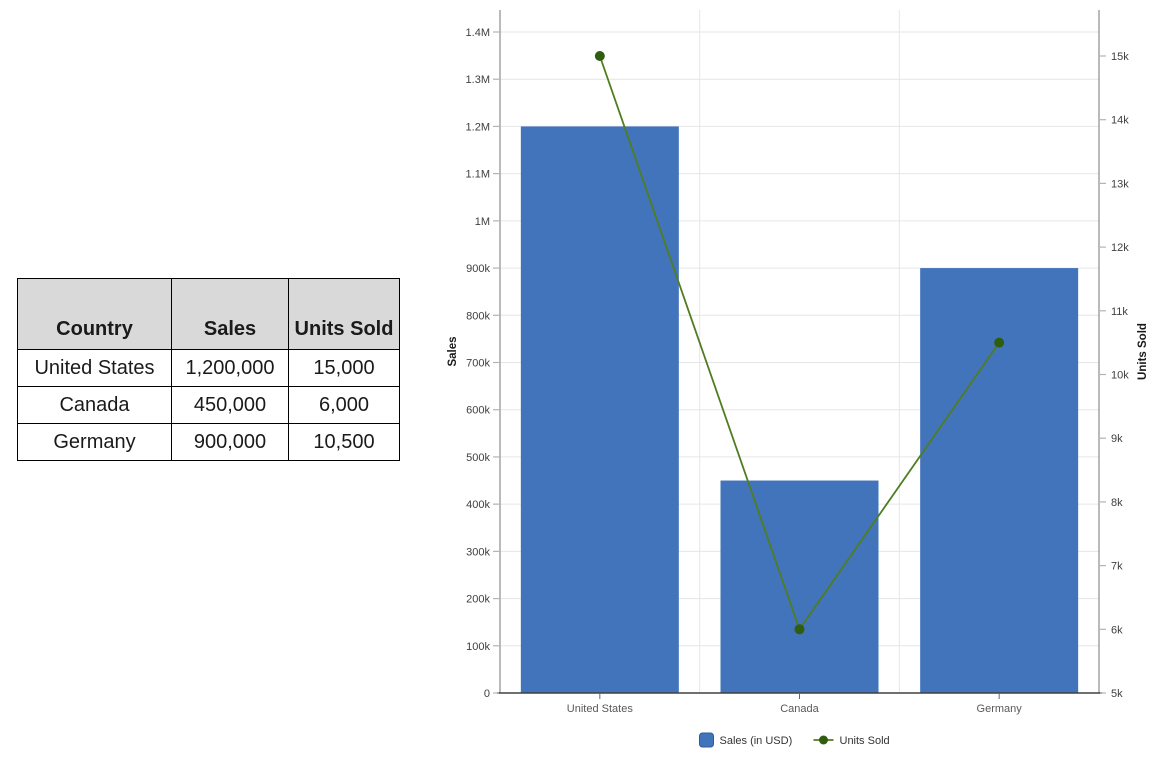 This screenshot has height=770, width=1167. Describe the element at coordinates (1119, 312) in the screenshot. I see `right-tick-label: 11k` at that location.